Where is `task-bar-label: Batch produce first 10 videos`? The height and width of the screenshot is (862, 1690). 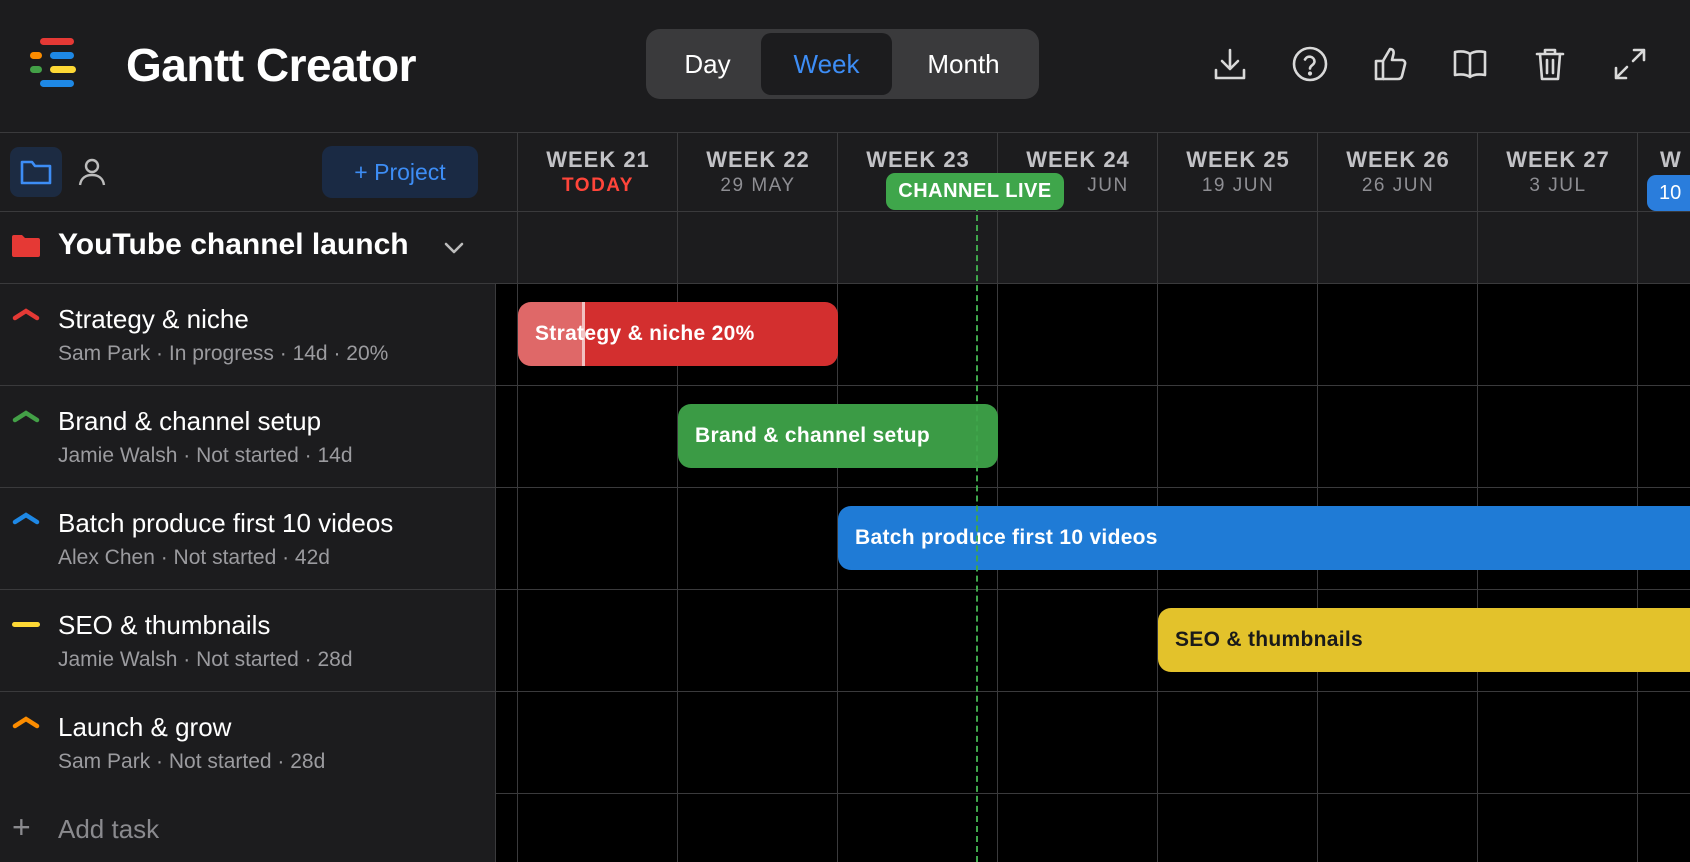
task-bar-label: Batch produce first 10 videos is located at coordinates (1006, 537).